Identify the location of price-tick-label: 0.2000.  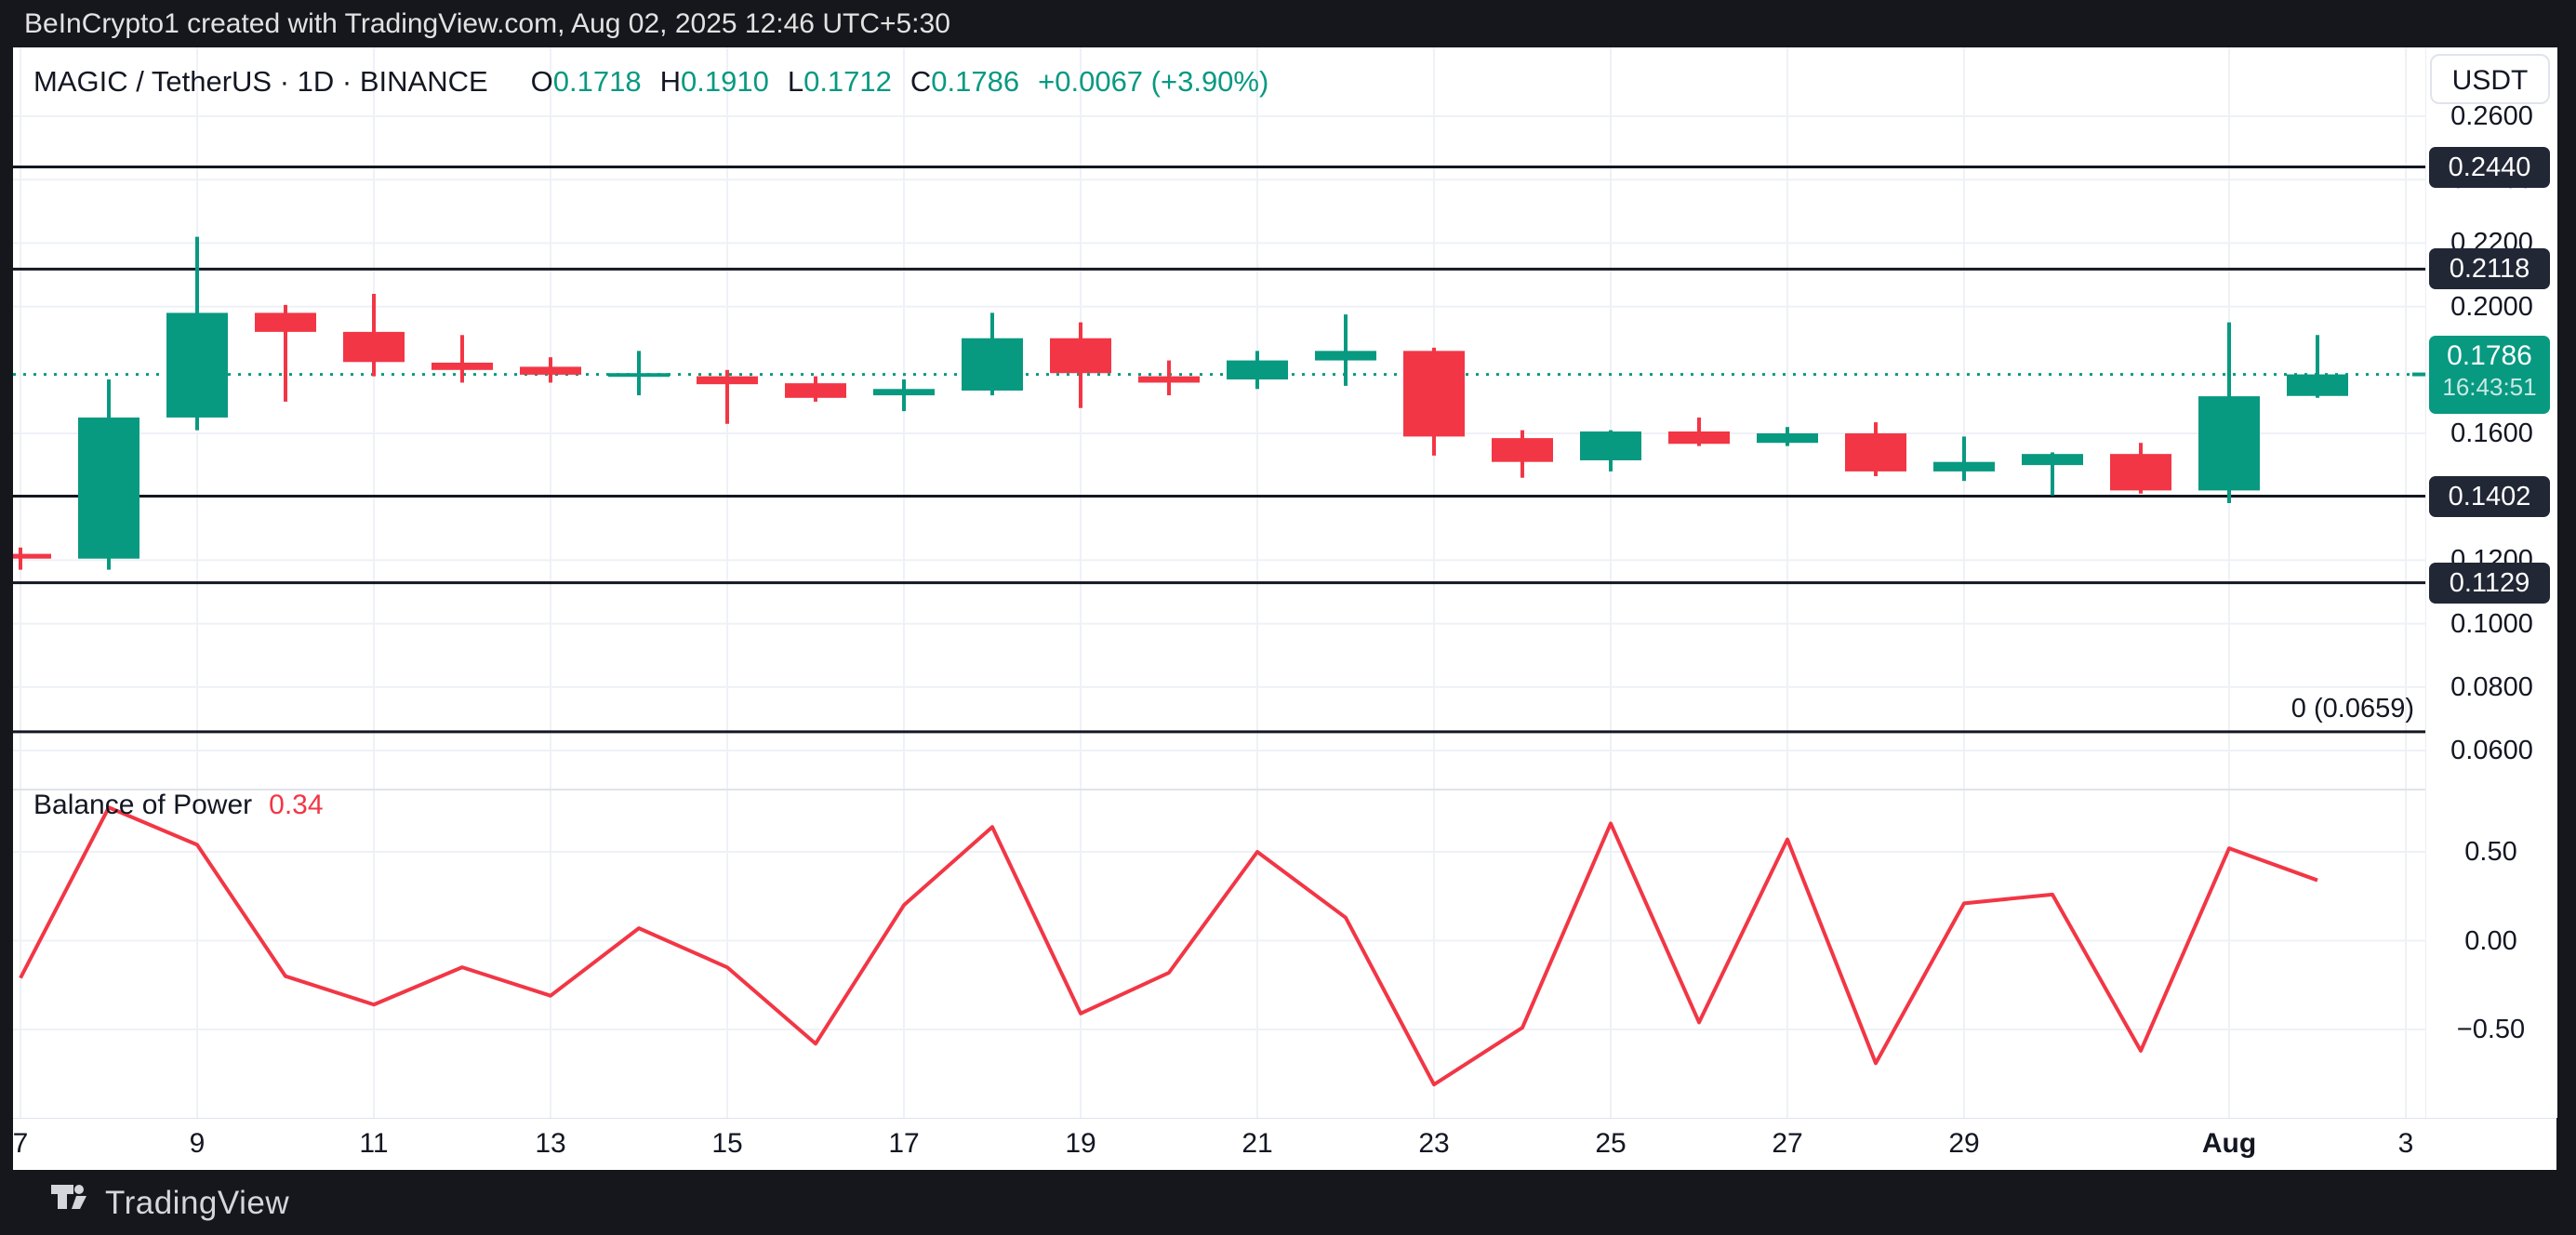
(2491, 306).